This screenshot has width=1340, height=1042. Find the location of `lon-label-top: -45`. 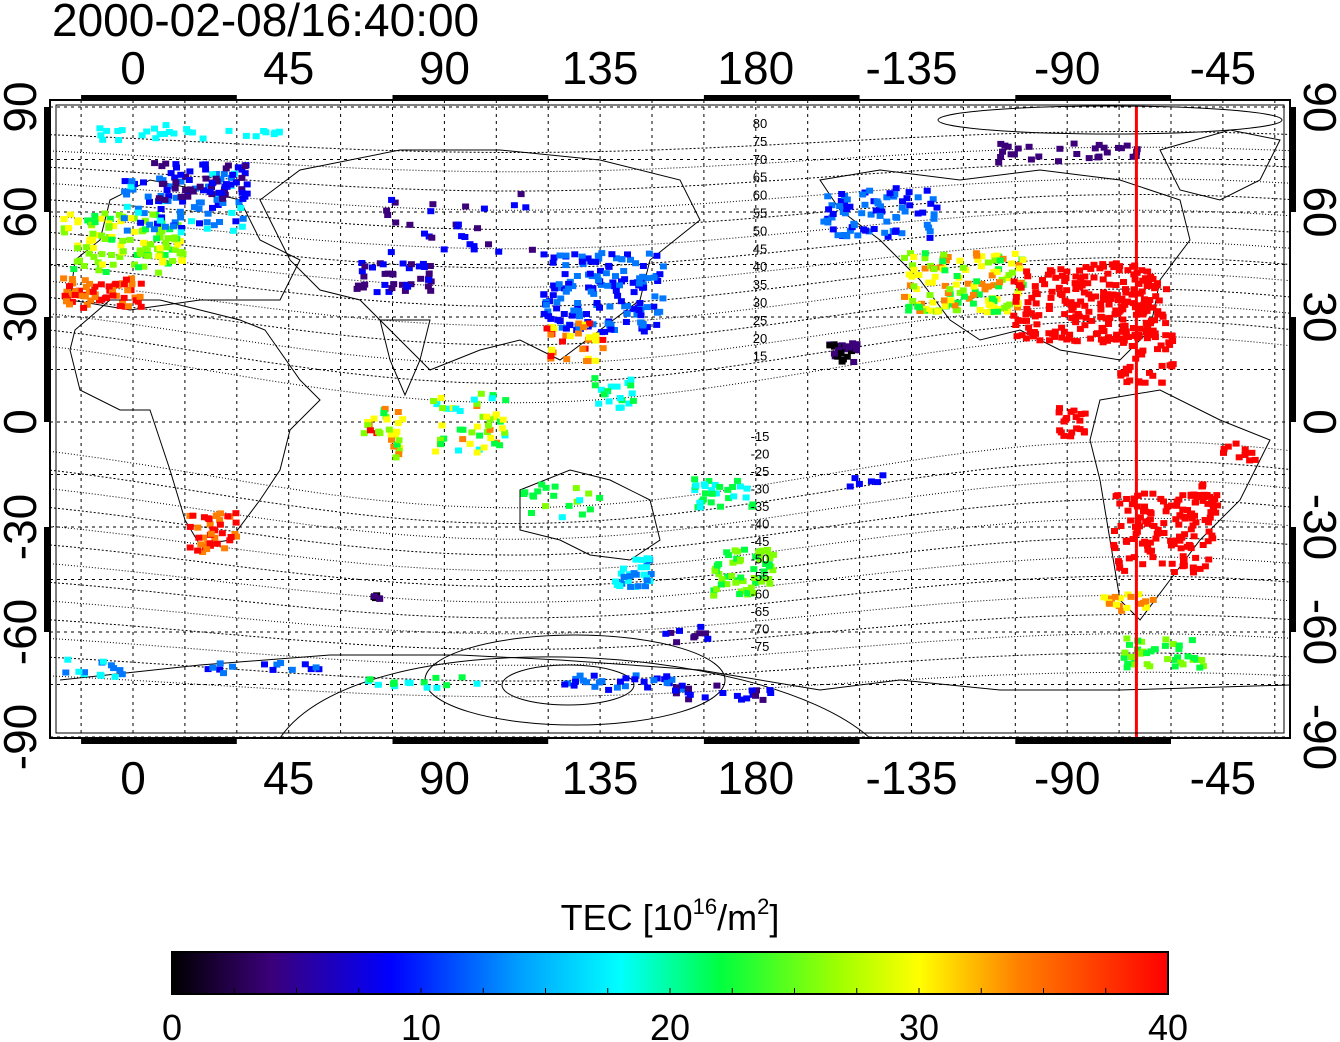

lon-label-top: -45 is located at coordinates (1223, 68).